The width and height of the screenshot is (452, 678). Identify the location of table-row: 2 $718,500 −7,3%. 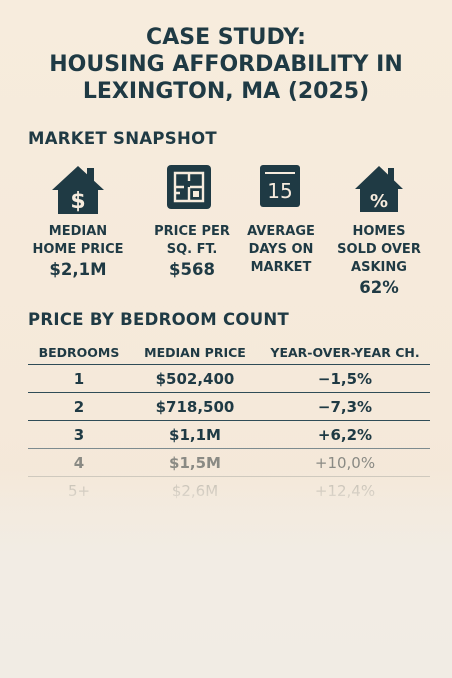
(229, 406).